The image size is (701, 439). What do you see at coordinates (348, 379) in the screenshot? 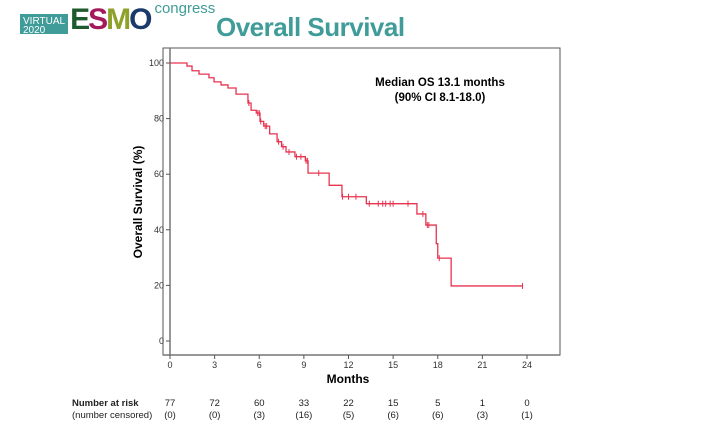
I see `x-axis-label: Months` at bounding box center [348, 379].